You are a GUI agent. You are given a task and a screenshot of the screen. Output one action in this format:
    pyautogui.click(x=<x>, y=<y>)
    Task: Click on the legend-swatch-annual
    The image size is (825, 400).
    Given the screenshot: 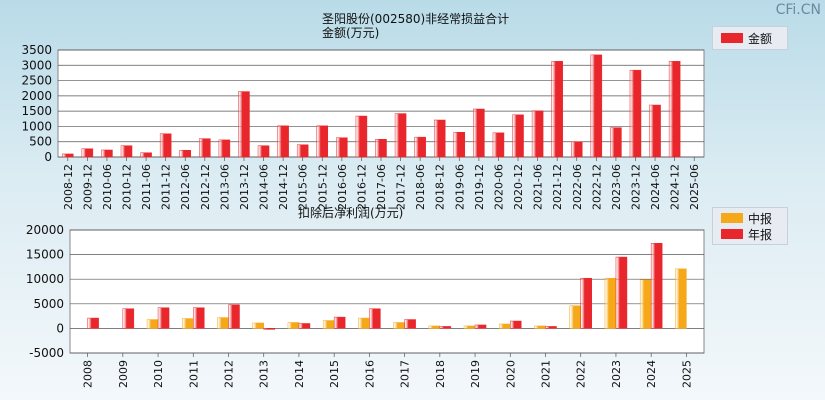 What is the action you would take?
    pyautogui.click(x=732, y=234)
    